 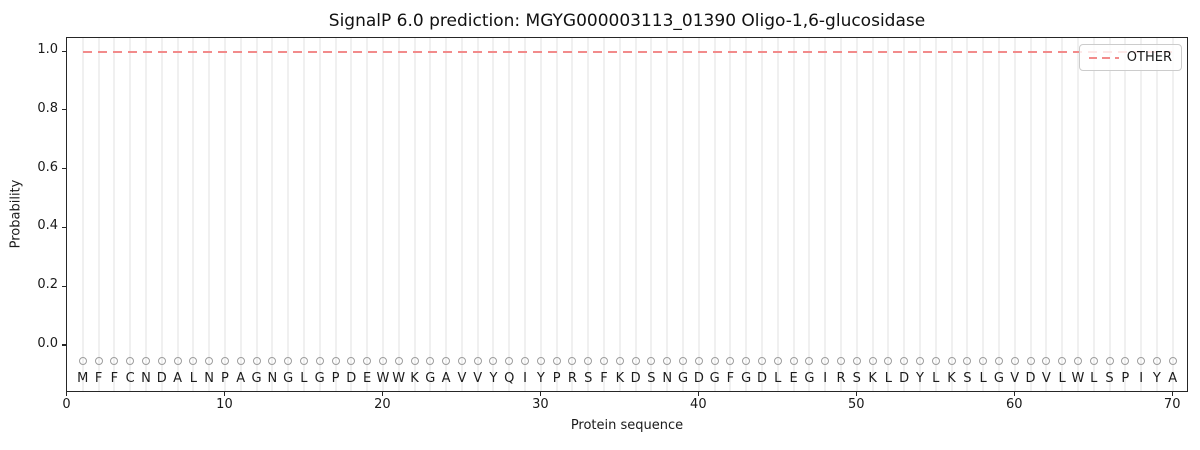 What do you see at coordinates (16, 214) in the screenshot?
I see `y-axis-label: Probability` at bounding box center [16, 214].